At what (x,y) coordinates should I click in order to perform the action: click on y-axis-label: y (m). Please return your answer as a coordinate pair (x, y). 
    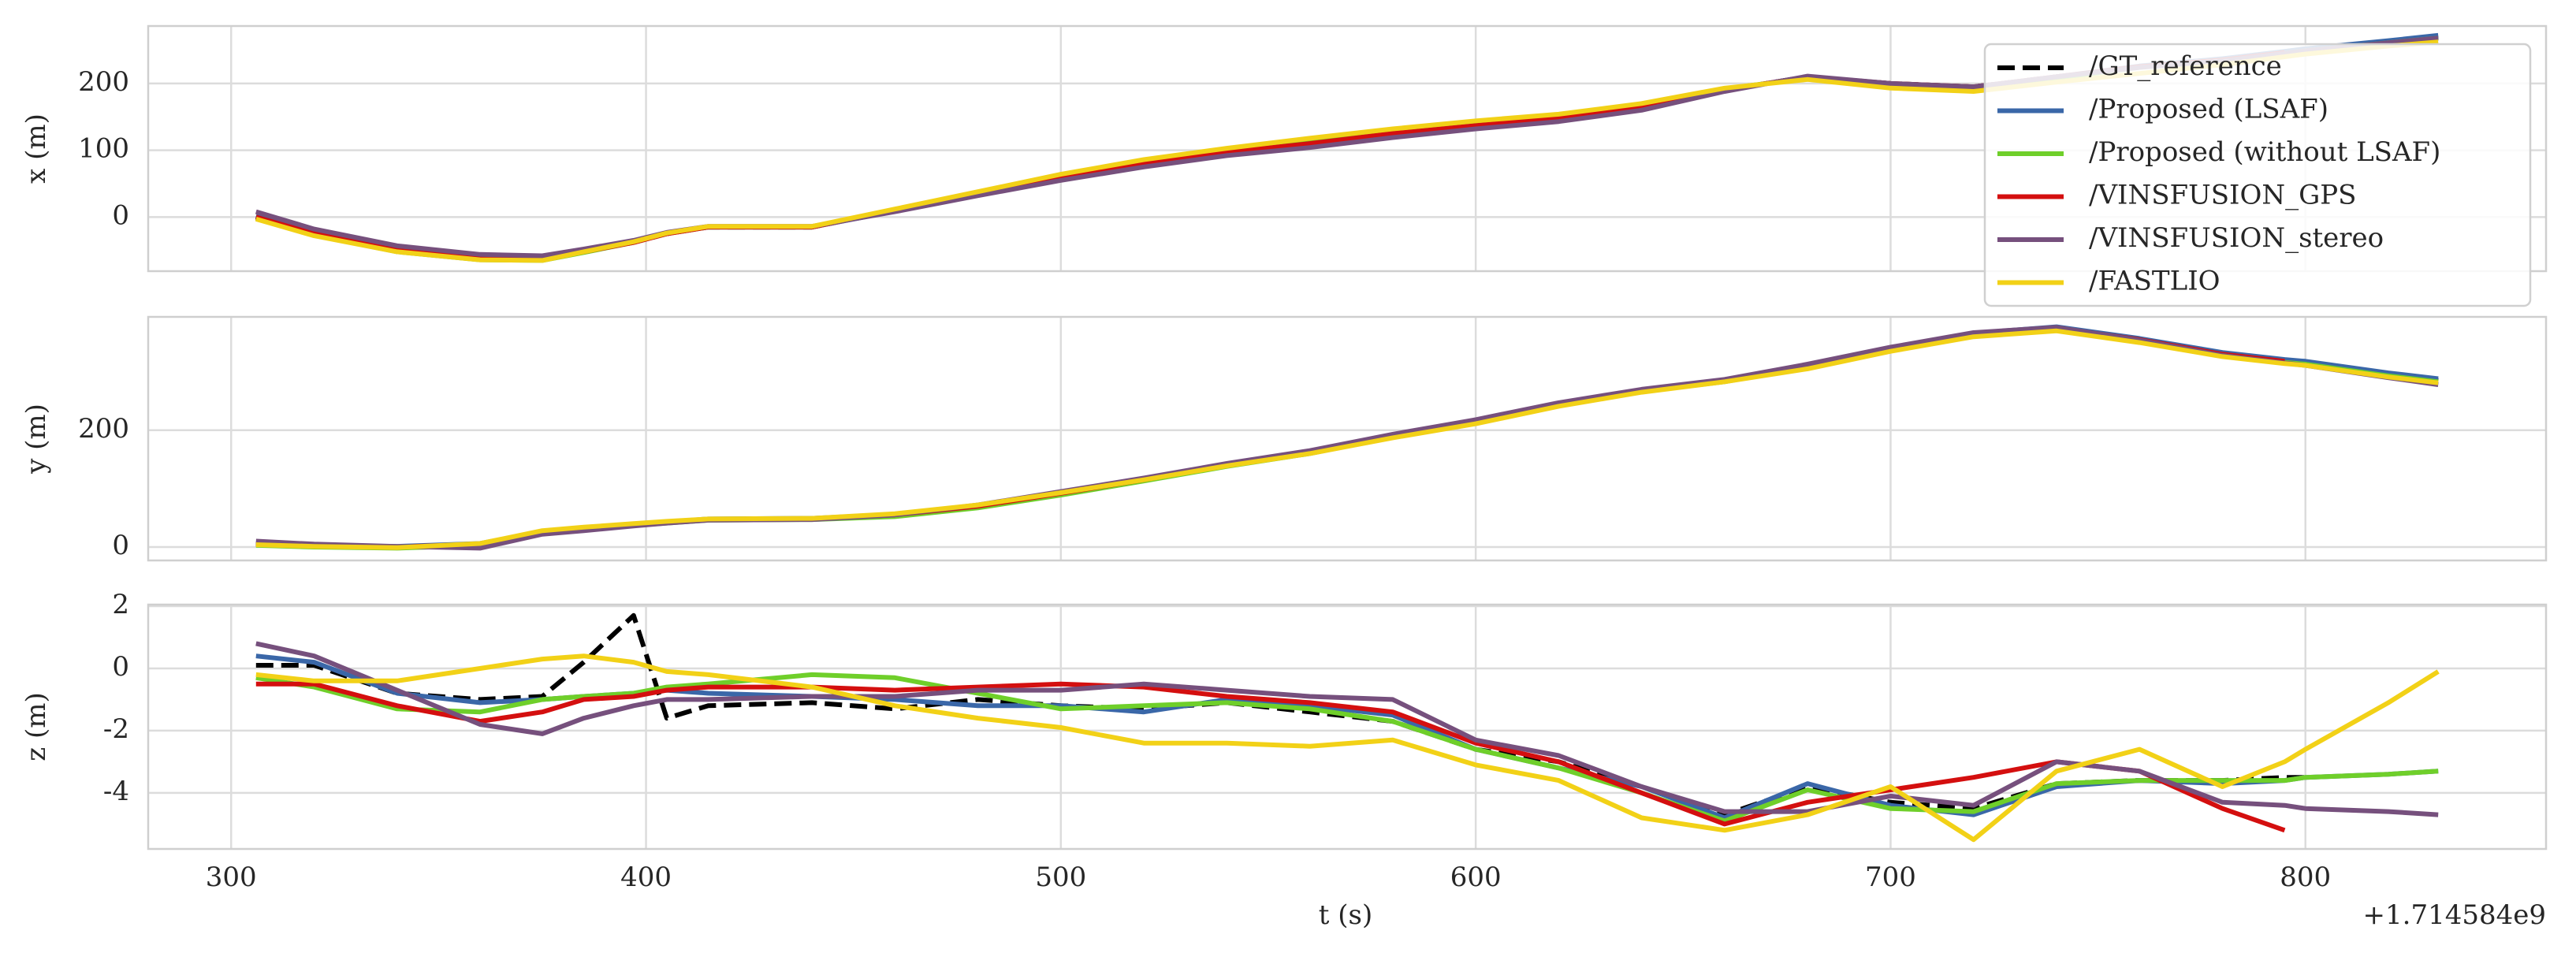
    Looking at the image, I should click on (36, 439).